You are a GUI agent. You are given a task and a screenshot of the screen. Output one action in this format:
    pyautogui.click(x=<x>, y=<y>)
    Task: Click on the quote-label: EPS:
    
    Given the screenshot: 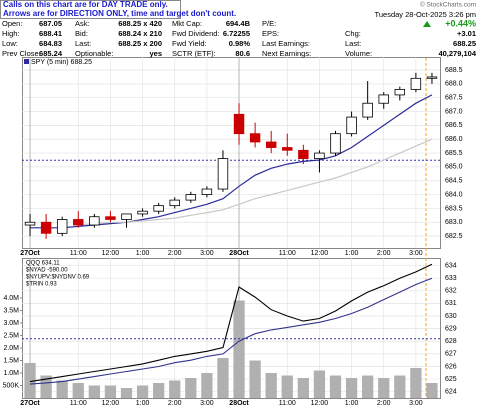 What is the action you would take?
    pyautogui.click(x=270, y=33)
    